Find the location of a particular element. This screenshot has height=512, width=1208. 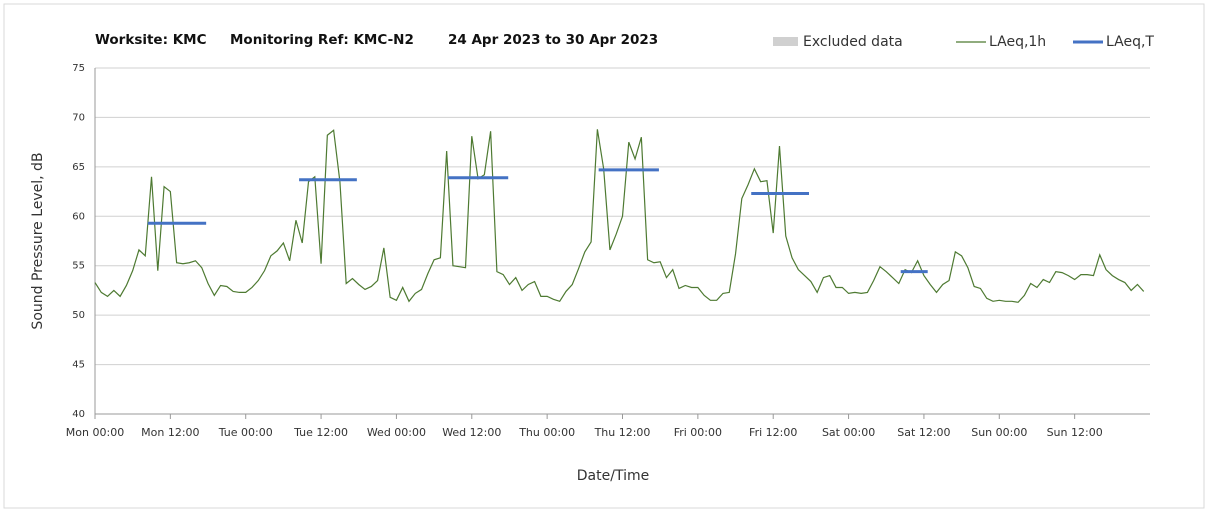

legend-label: Excluded data is located at coordinates (853, 42).